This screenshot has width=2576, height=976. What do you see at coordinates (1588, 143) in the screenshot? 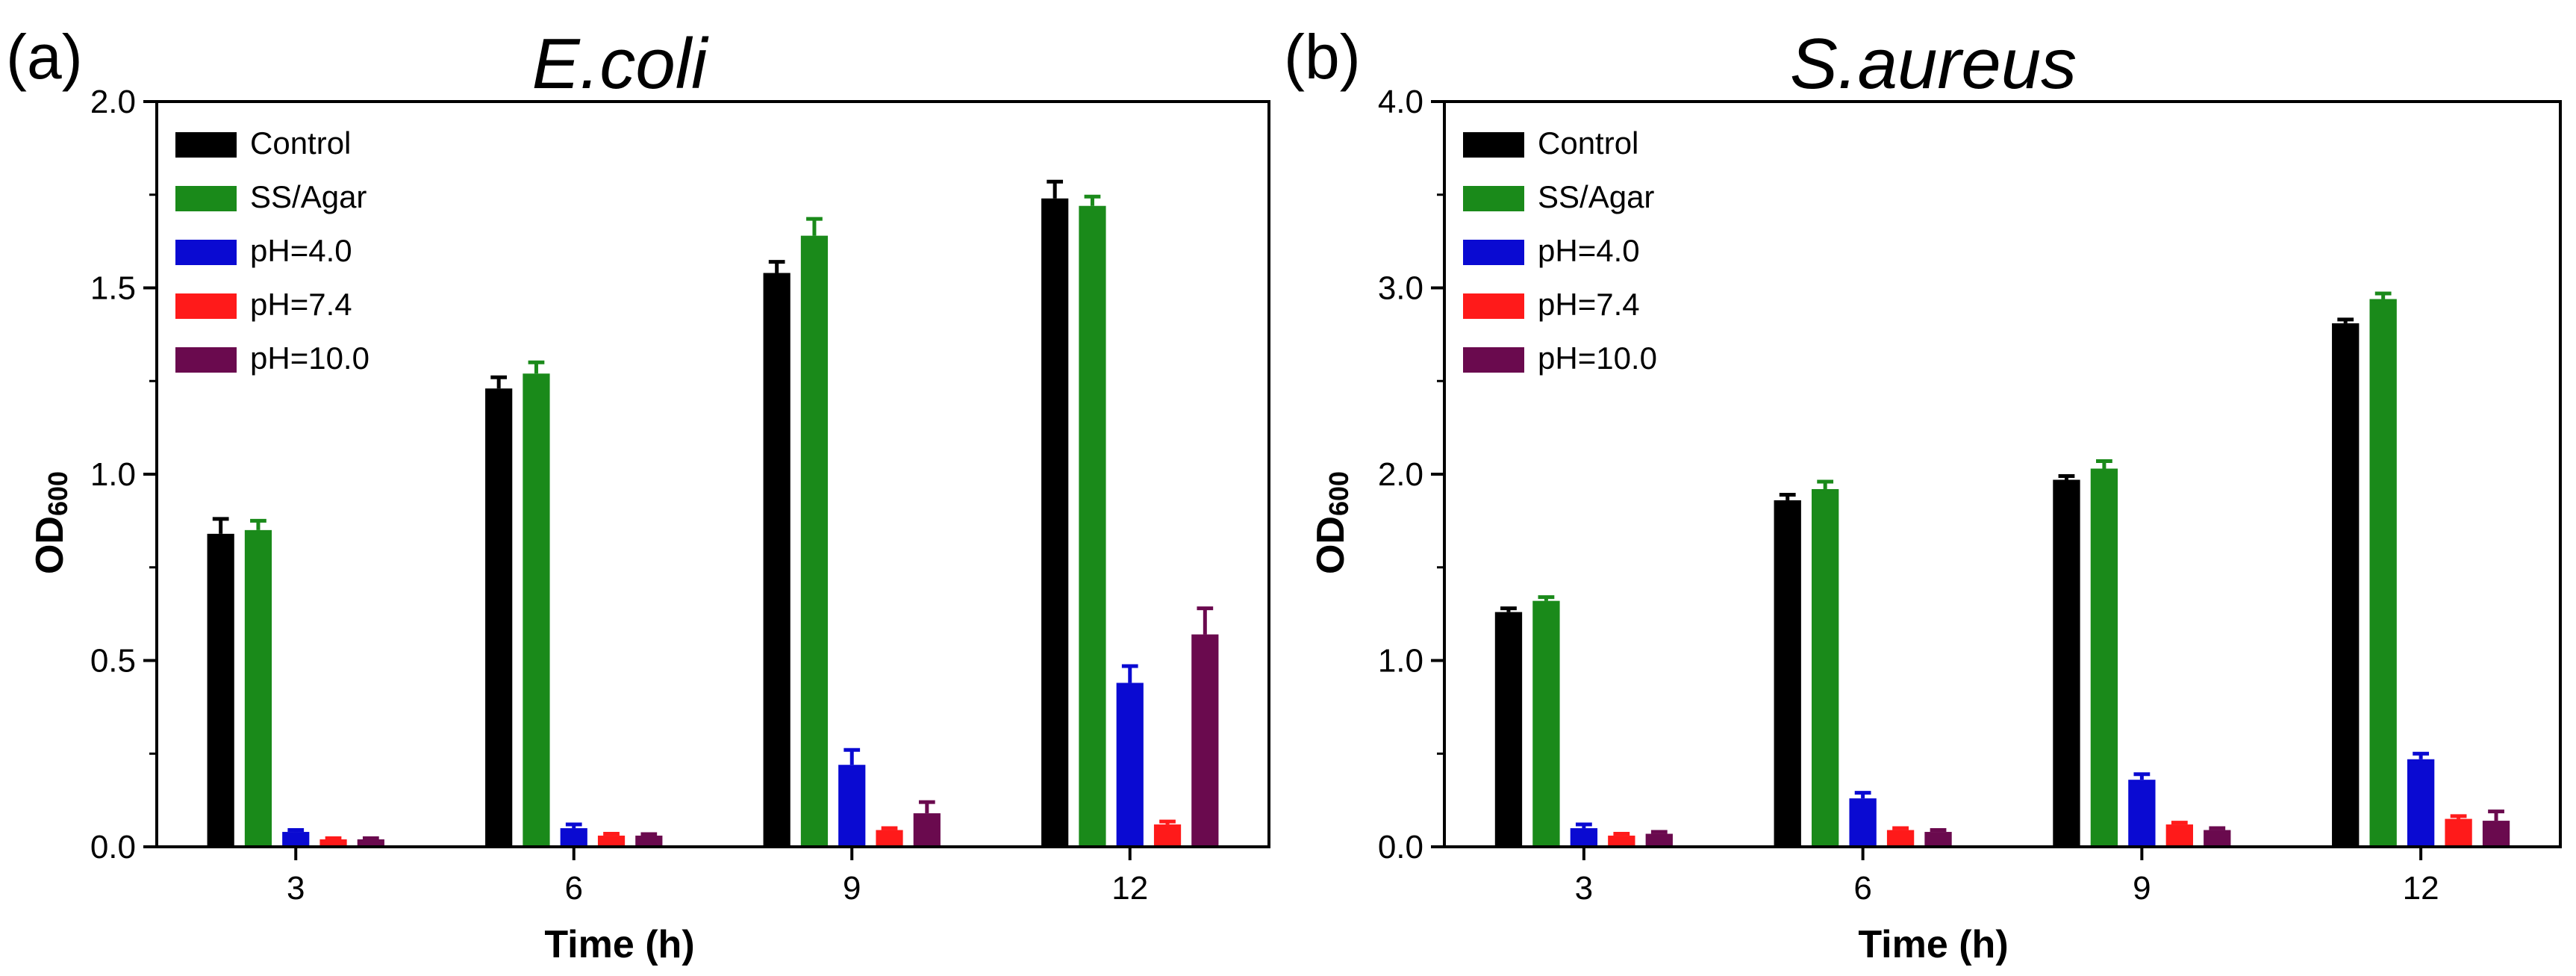
I see `panel-b-legend-label: Control` at bounding box center [1588, 143].